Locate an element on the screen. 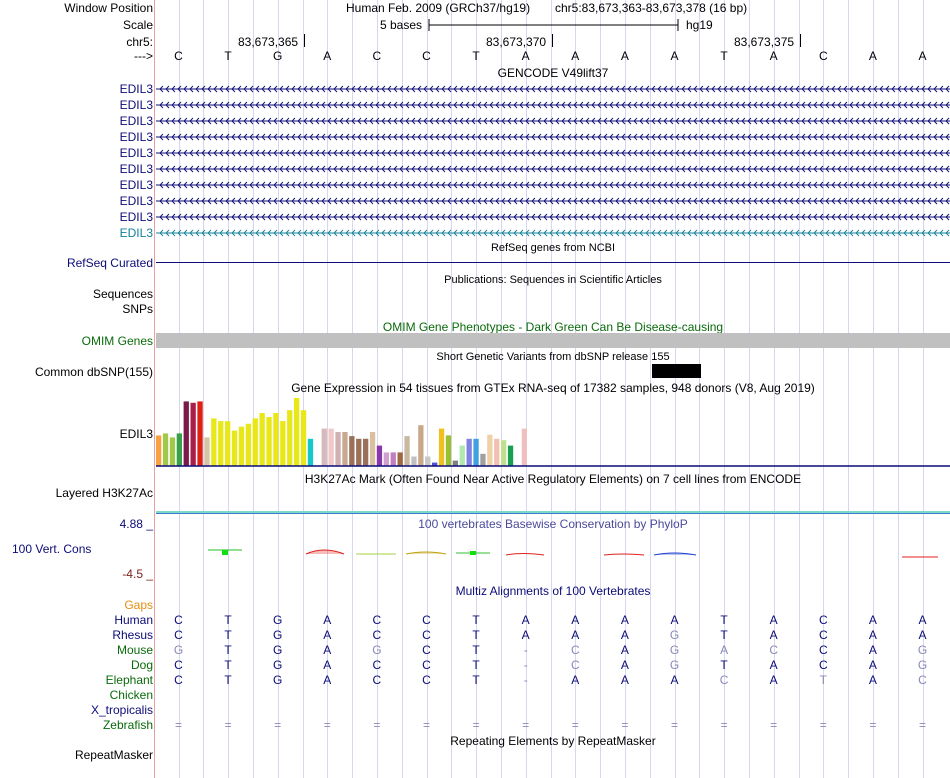 Image resolution: width=950 pixels, height=778 pixels. gtex-bar-chart is located at coordinates (553, 432).